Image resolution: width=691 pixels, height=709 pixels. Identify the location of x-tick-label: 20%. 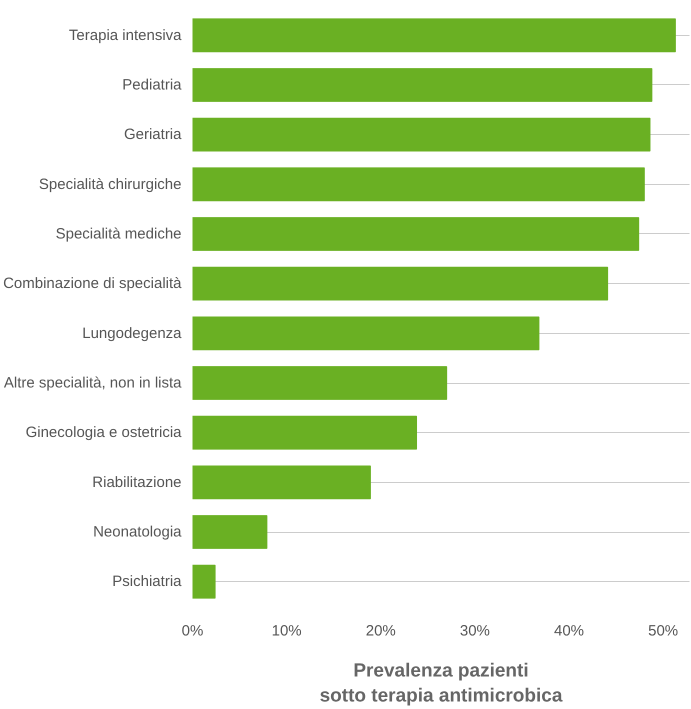
(381, 631).